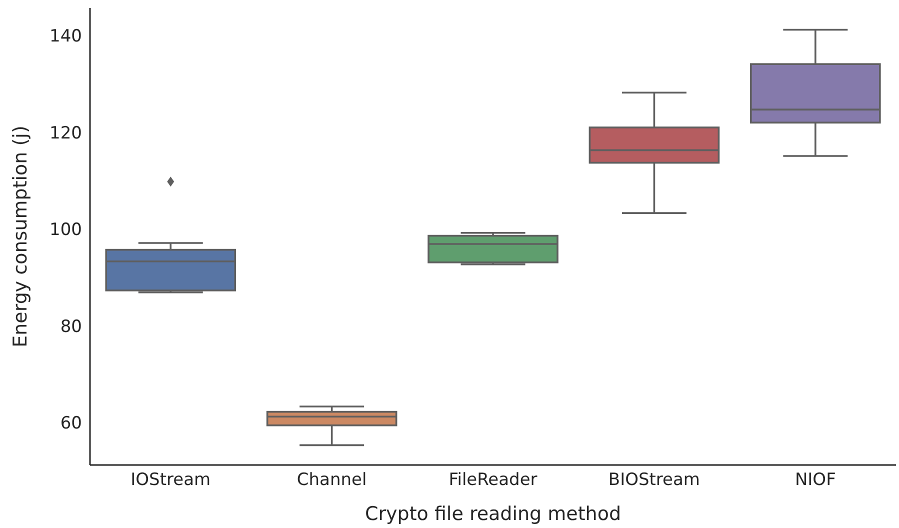  I want to click on x-tick-label: Channel, so click(331, 480).